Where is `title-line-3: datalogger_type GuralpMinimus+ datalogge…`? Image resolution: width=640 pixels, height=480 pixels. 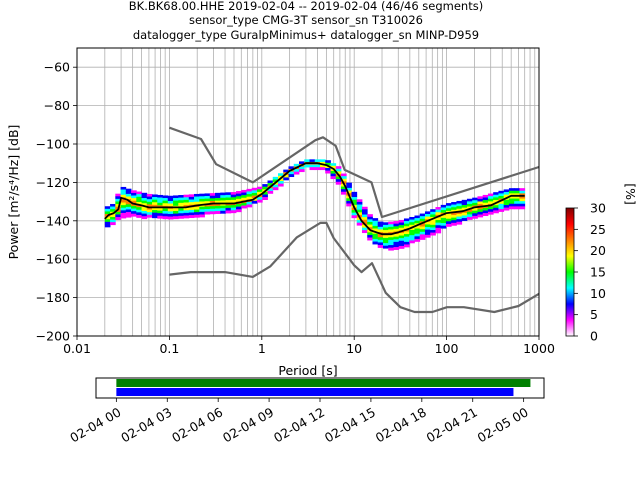
title-line-3: datalogger_type GuralpMinimus+ datalogge… is located at coordinates (306, 35).